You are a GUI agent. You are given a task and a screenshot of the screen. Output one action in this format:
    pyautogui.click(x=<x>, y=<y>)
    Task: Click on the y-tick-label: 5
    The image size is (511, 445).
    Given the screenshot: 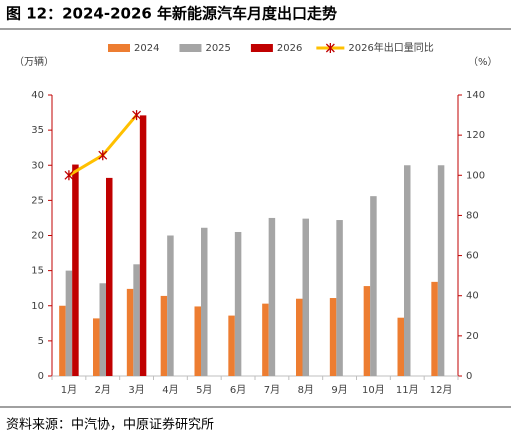 What is the action you would take?
    pyautogui.click(x=41, y=341)
    